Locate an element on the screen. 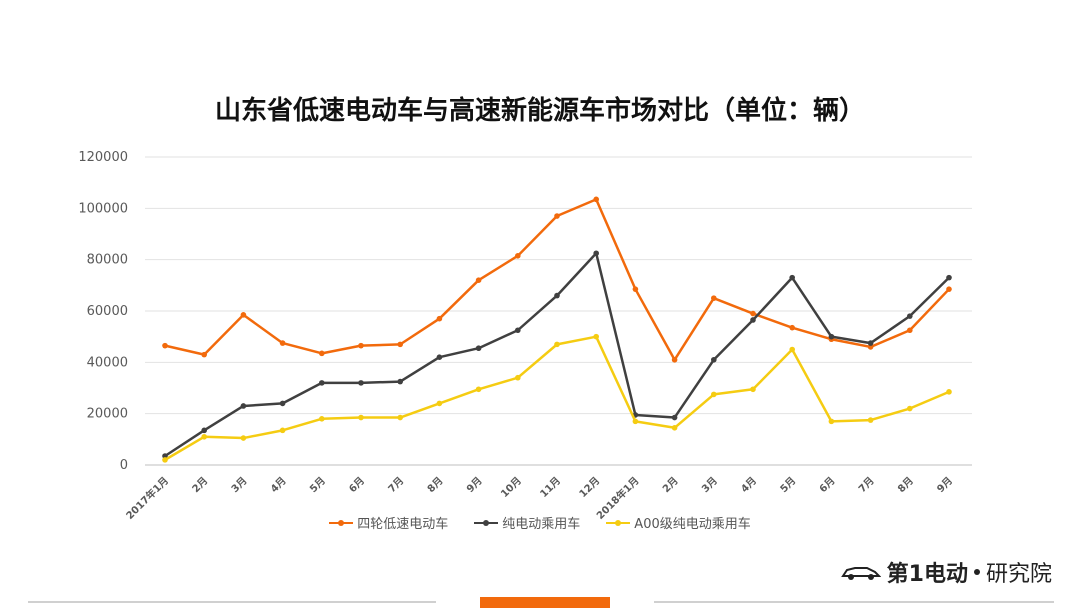 This screenshot has width=1080, height=608. legend-item-a00-bev: A00级纯电动乘用车 is located at coordinates (678, 522).